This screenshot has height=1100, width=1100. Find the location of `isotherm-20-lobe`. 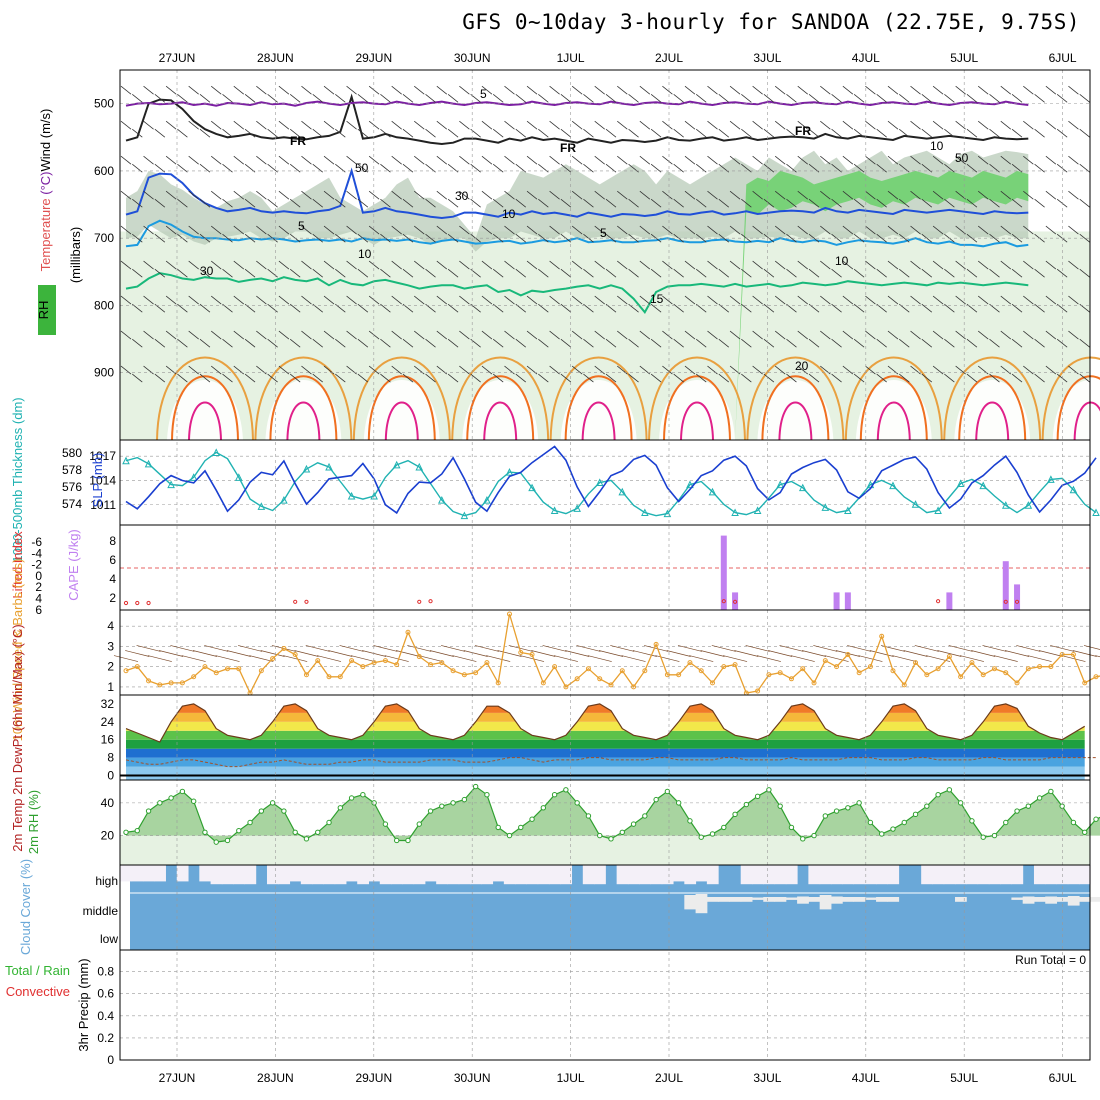

isotherm-20-lobe is located at coordinates (697, 398).